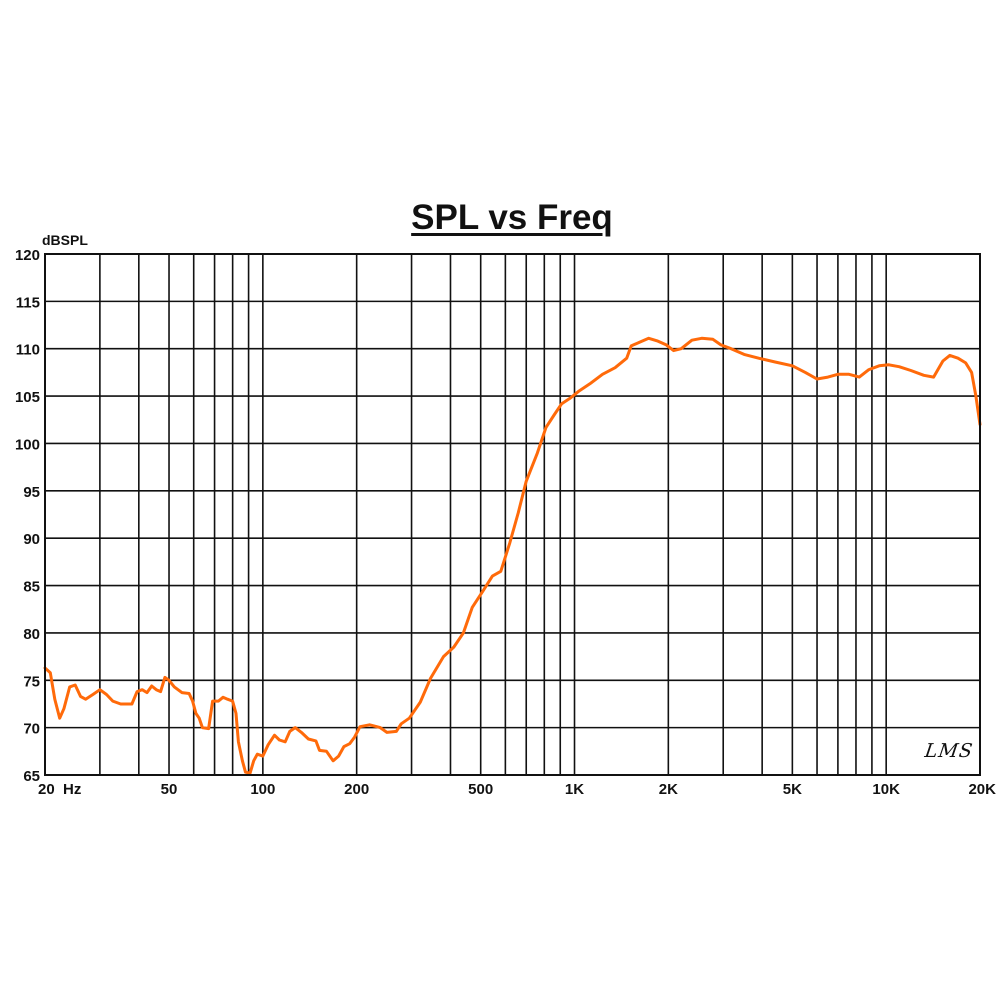 The width and height of the screenshot is (1000, 1000). What do you see at coordinates (27, 444) in the screenshot?
I see `y-tick-label: 100` at bounding box center [27, 444].